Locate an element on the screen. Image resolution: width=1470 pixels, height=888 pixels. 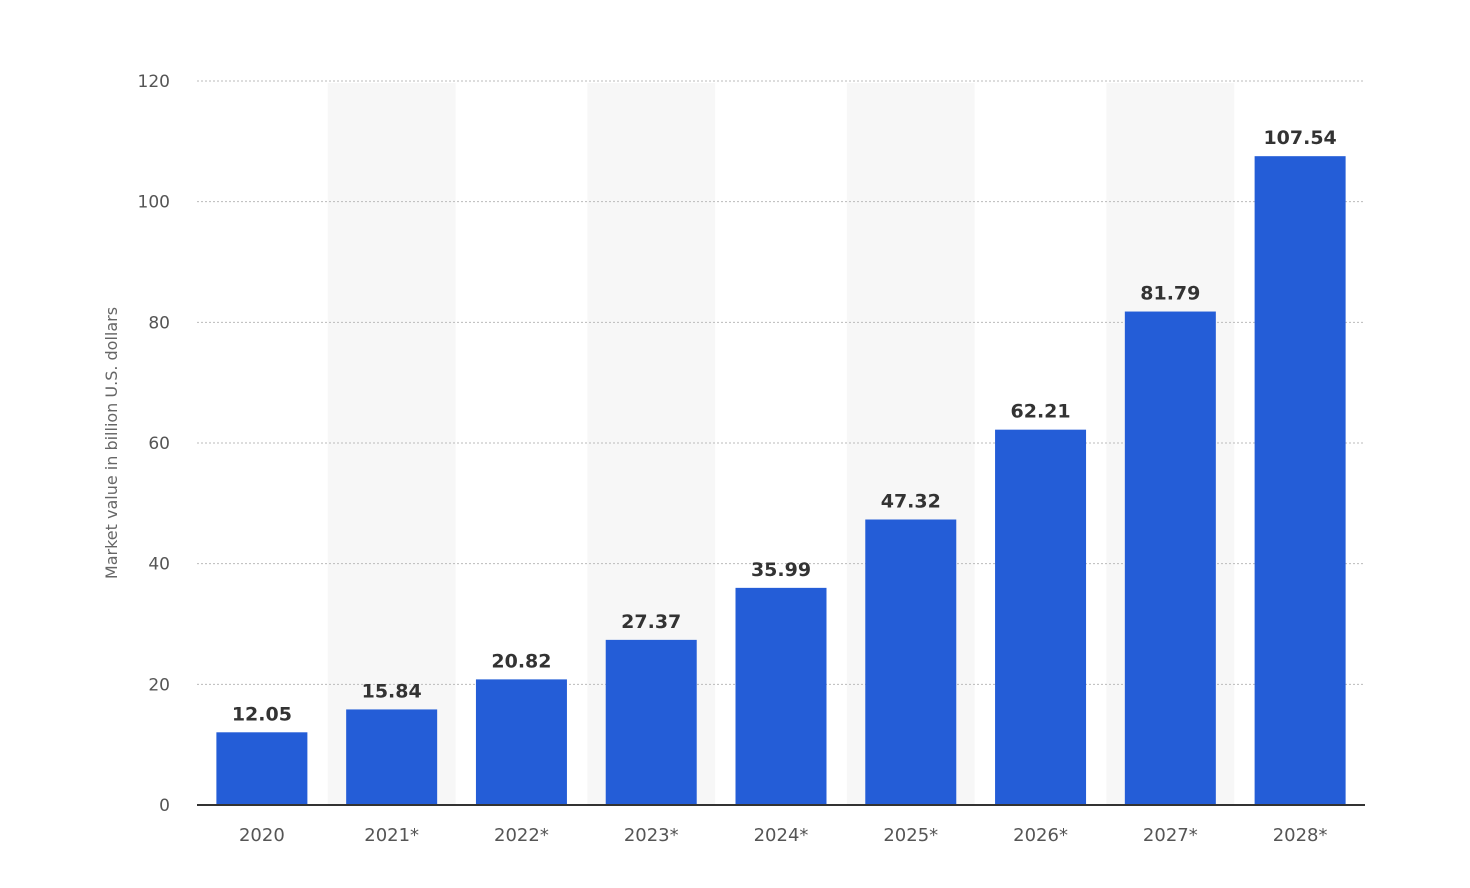
data-label: 107.54 is located at coordinates (1299, 138).